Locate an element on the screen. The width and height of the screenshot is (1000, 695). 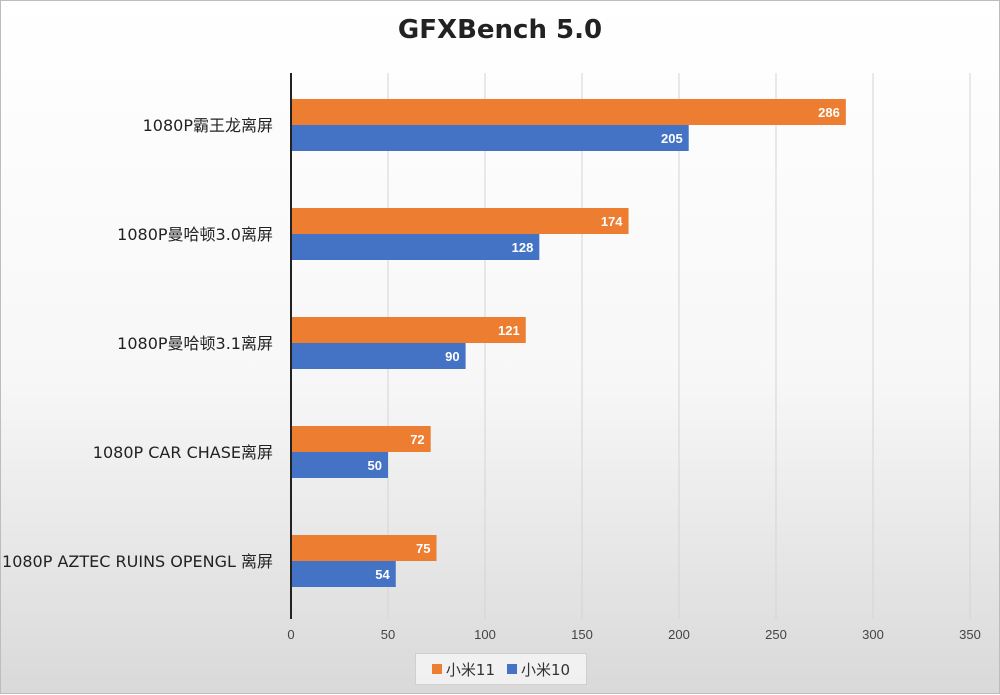
data-label: 121 is located at coordinates (509, 330).